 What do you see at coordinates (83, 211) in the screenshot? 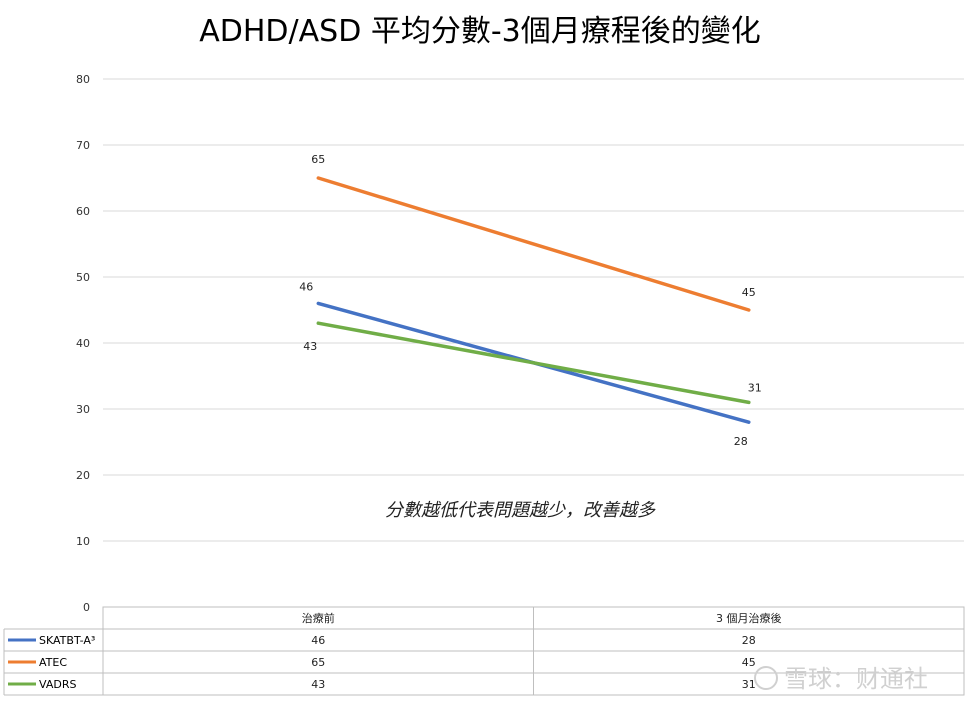
I see `y-tick-label: 60` at bounding box center [83, 211].